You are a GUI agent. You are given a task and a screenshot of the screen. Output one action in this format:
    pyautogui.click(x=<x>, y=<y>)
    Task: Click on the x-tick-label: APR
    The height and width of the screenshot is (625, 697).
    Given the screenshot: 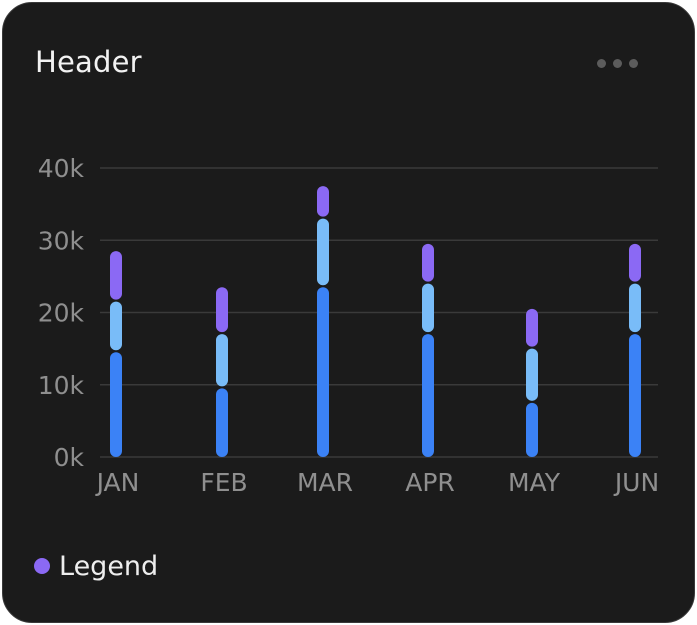 What is the action you would take?
    pyautogui.click(x=430, y=482)
    